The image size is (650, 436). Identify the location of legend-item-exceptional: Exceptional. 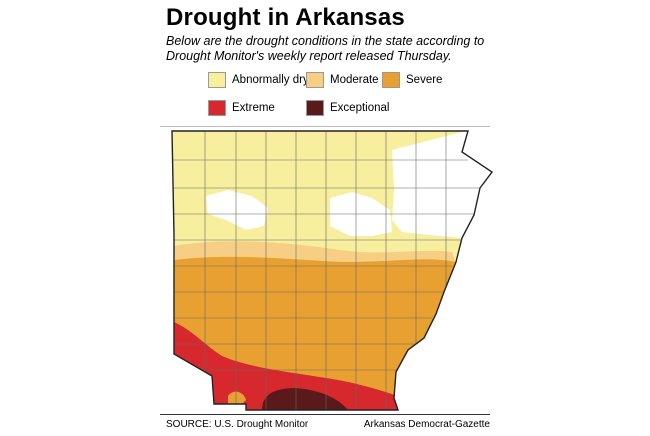
(347, 108).